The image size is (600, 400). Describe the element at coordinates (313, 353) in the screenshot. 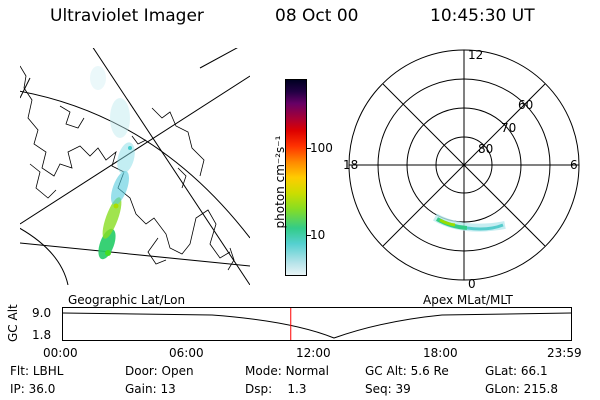

I see `time-tick-1200: 12:00` at that location.